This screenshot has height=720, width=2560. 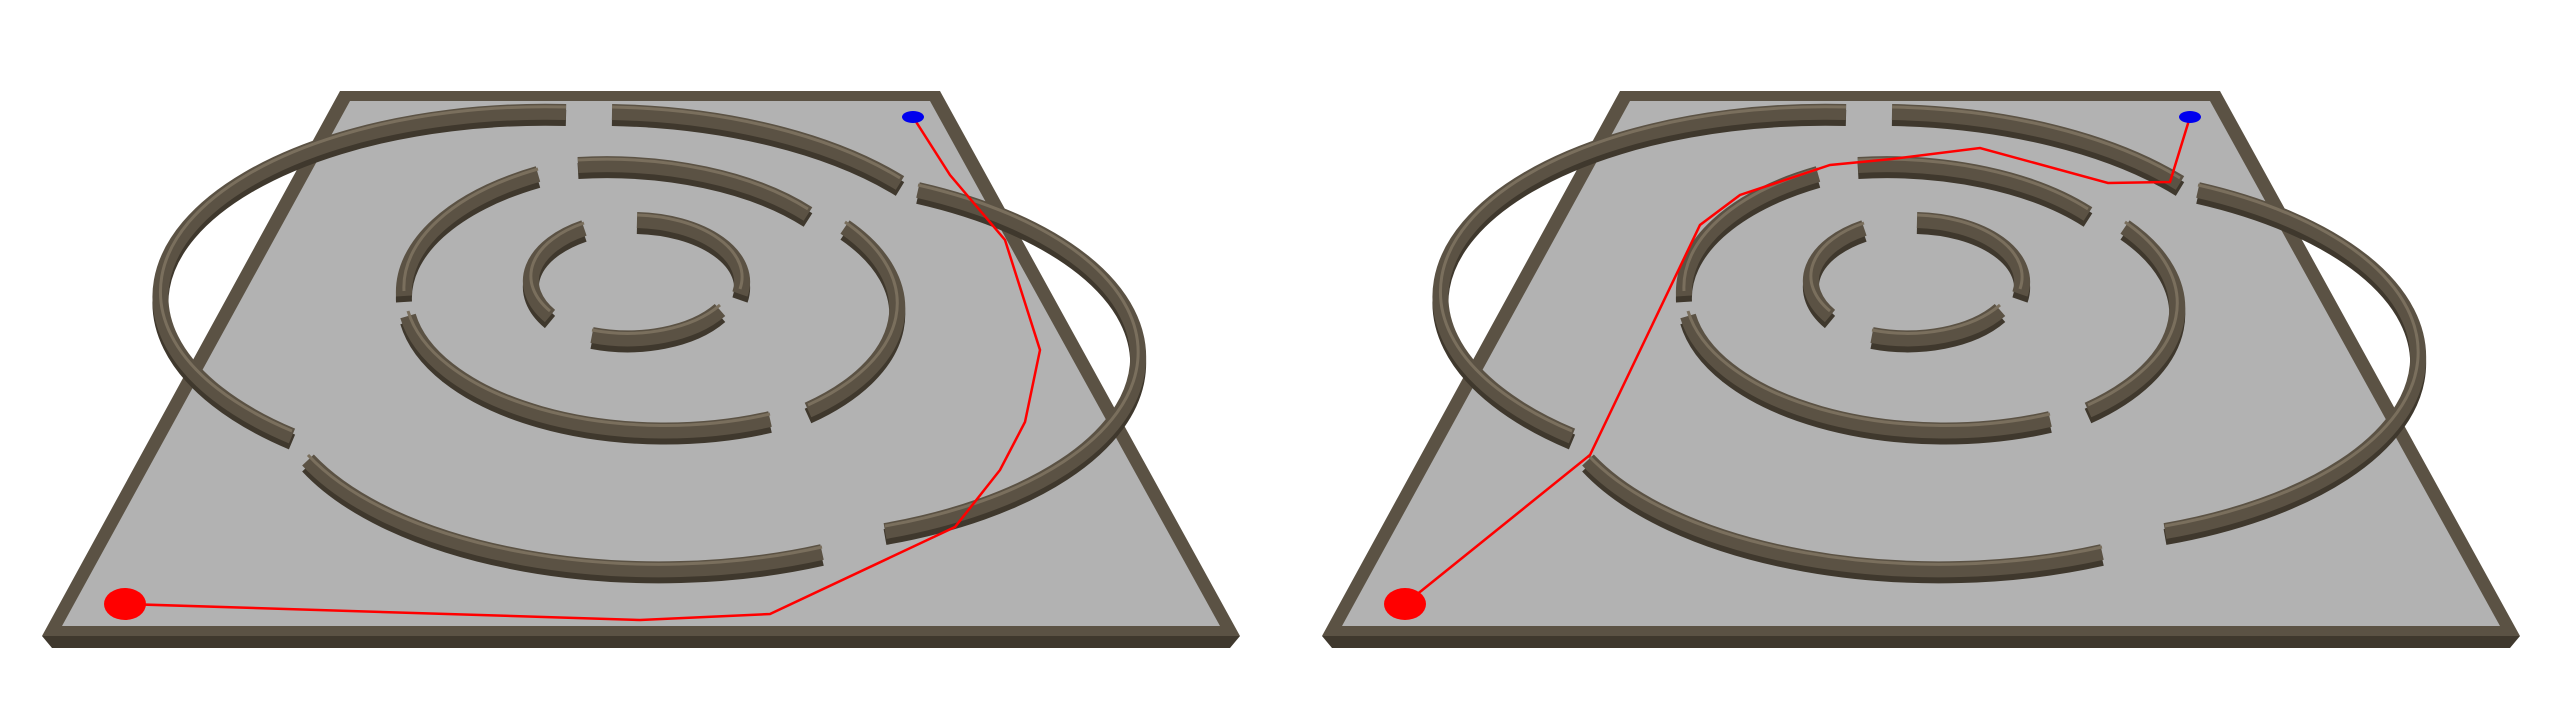 I want to click on start-marker-left, so click(x=125, y=604).